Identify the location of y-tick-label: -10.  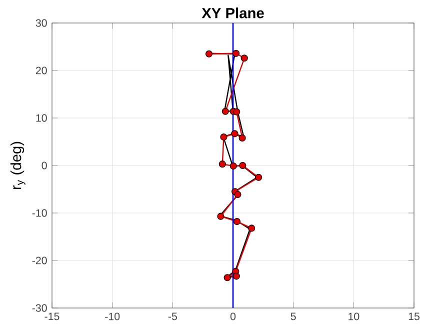
(39, 213).